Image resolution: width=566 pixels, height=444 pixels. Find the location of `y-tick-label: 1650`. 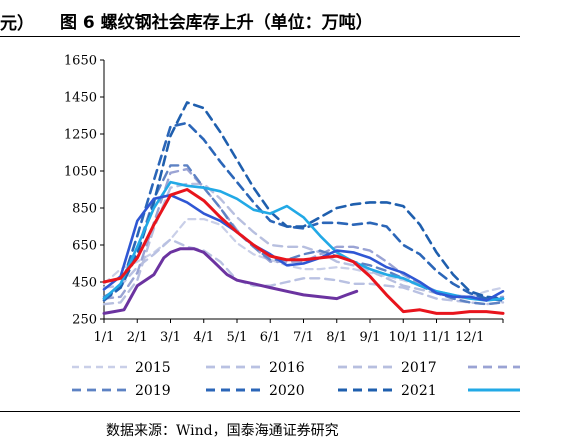

y-tick-label: 1650 is located at coordinates (80, 61).